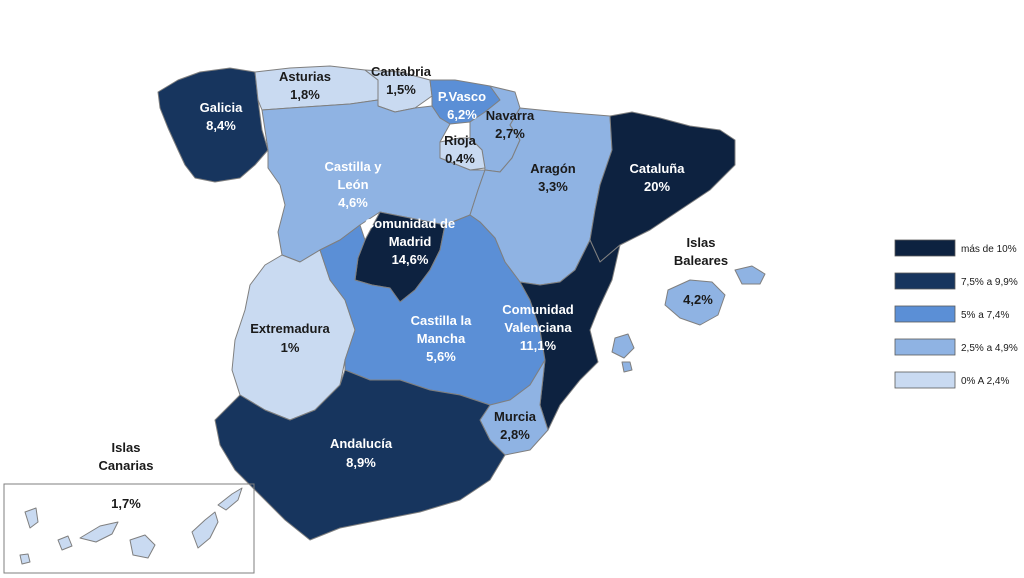  Describe the element at coordinates (290, 347) in the screenshot. I see `label-extremadura-value: 1%` at that location.